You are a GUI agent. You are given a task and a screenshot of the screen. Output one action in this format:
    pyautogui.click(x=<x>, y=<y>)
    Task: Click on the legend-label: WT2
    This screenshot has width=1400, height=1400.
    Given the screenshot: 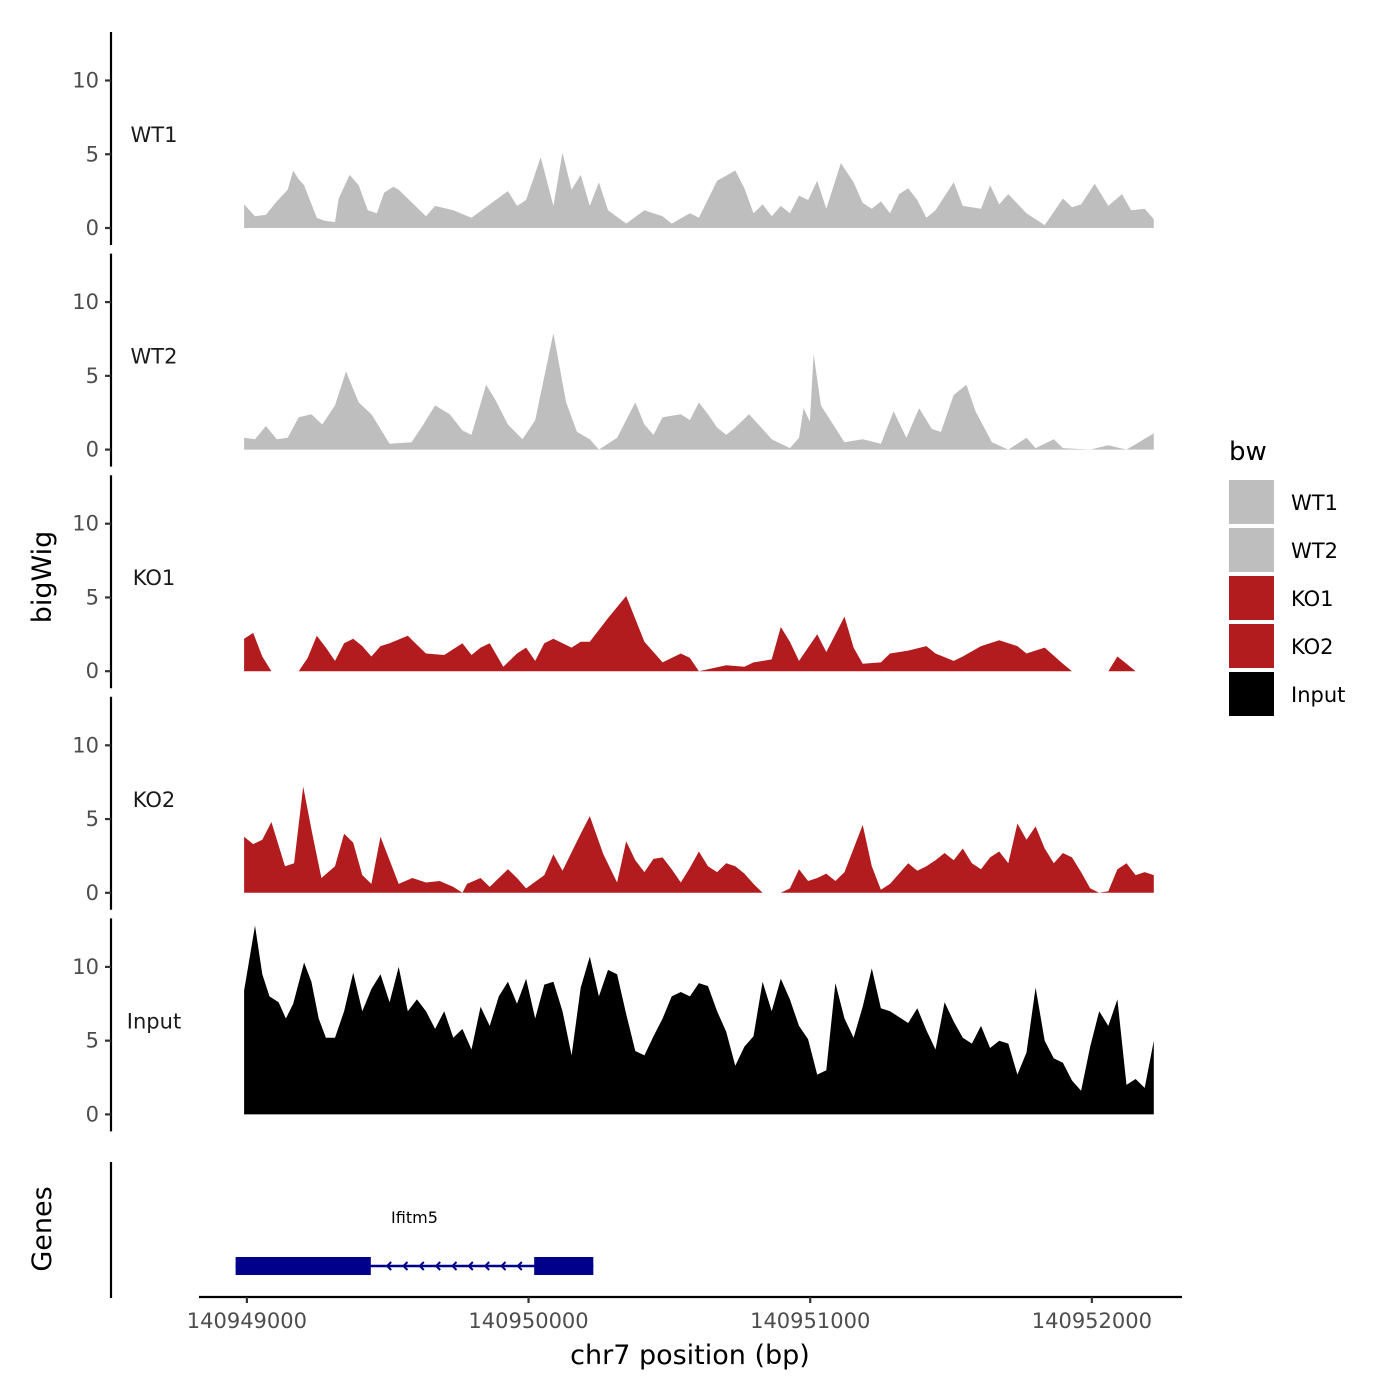 What is the action you would take?
    pyautogui.click(x=1314, y=551)
    